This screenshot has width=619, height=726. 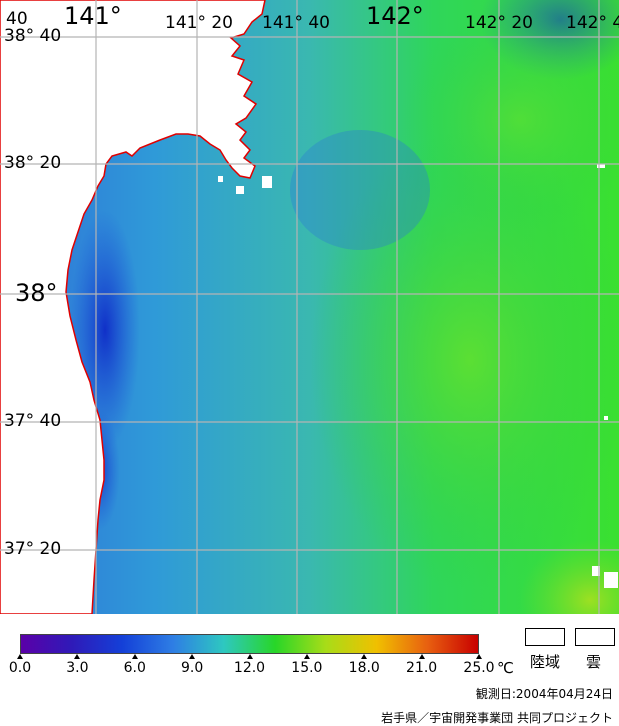 What do you see at coordinates (505, 668) in the screenshot?
I see `temperature-unit: ℃` at bounding box center [505, 668].